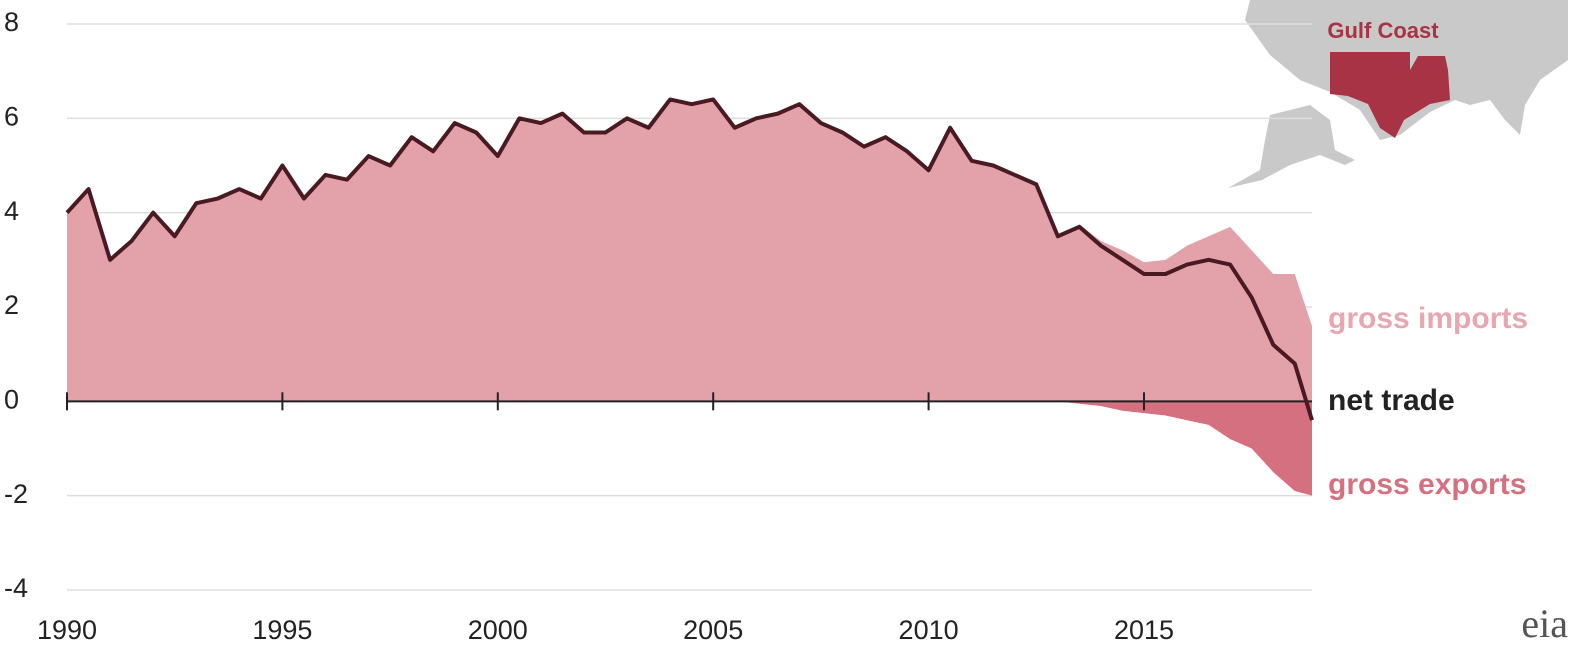 The image size is (1593, 662). Describe the element at coordinates (1383, 30) in the screenshot. I see `map-label: Gulf Coast` at that location.